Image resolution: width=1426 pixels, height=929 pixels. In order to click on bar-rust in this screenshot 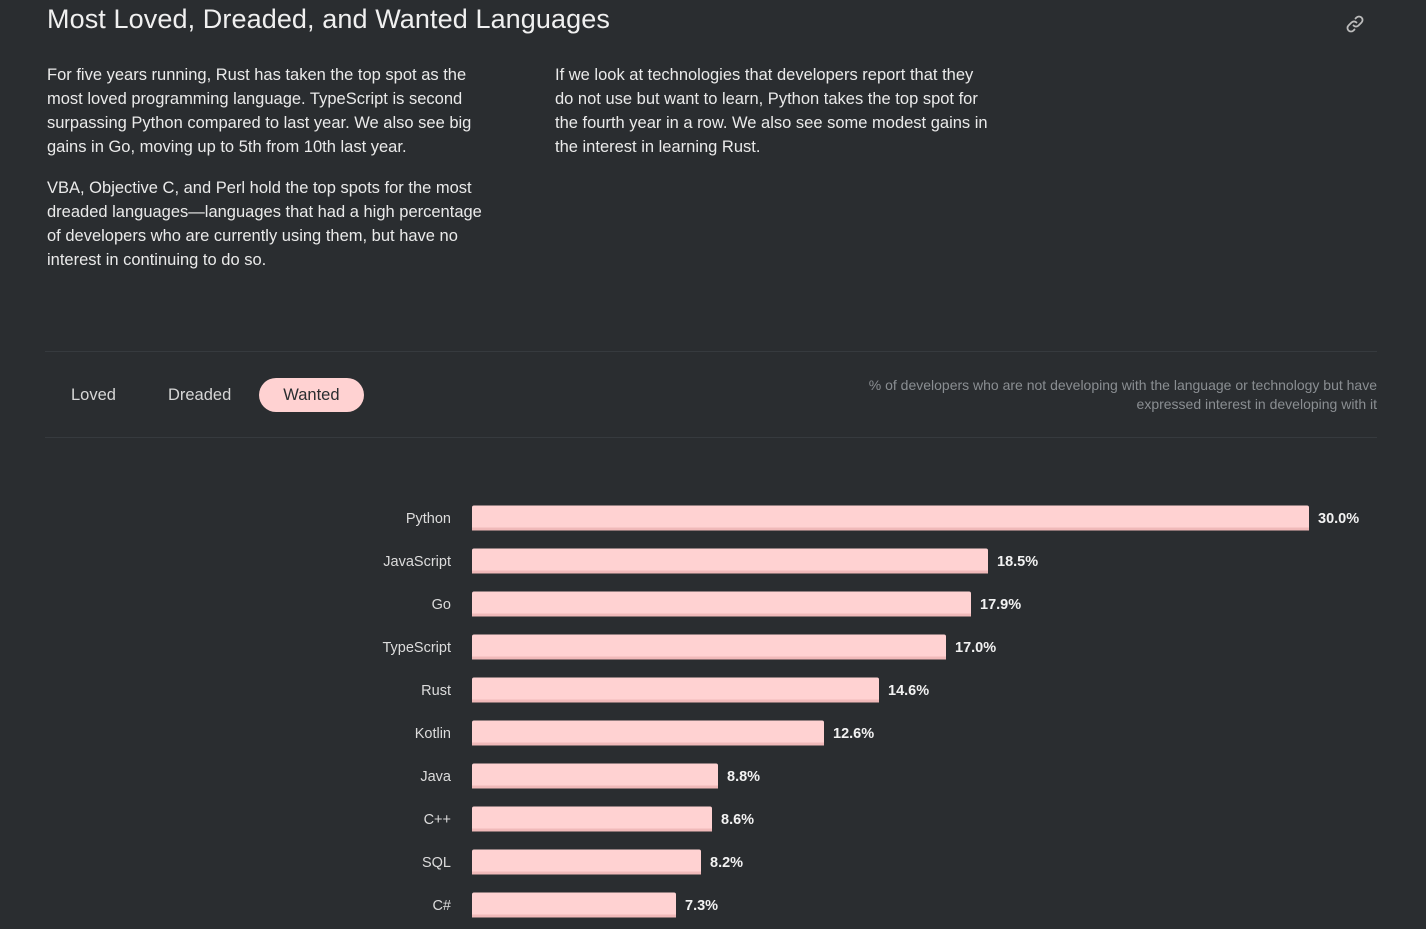, I will do `click(675, 690)`.